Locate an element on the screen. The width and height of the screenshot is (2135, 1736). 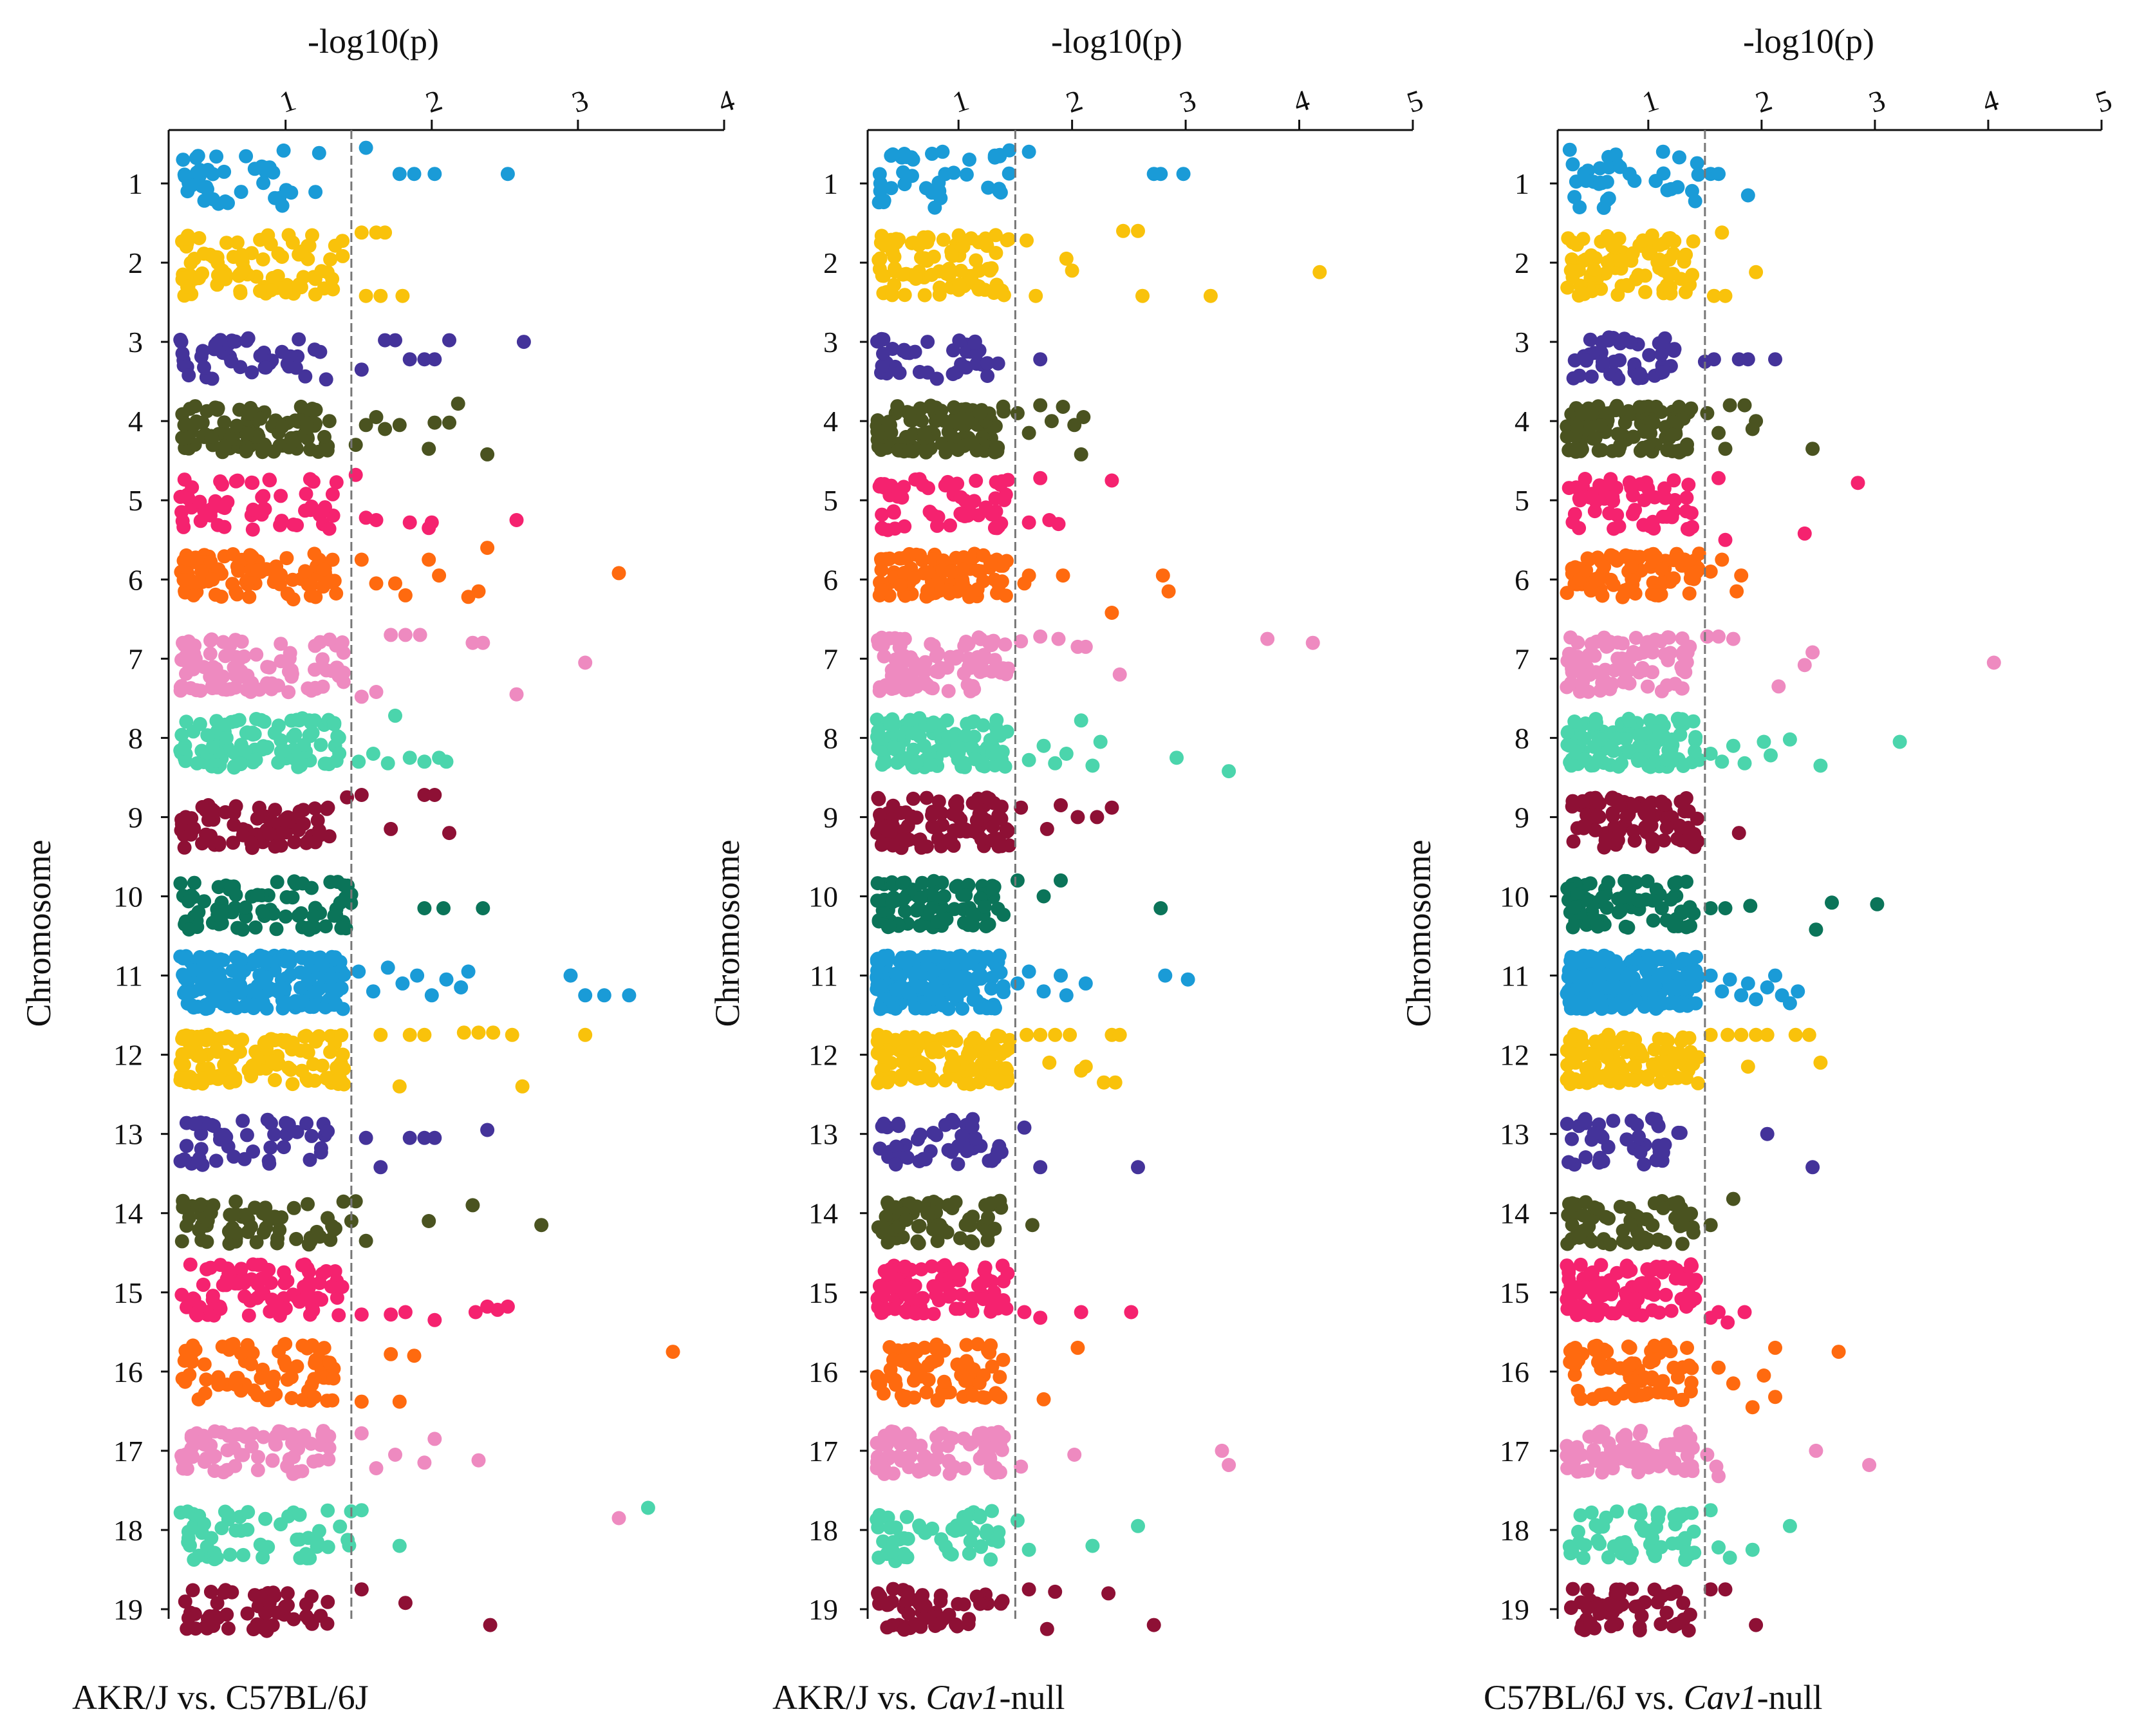
x-tick-label: 3 is located at coordinates (1187, 101).